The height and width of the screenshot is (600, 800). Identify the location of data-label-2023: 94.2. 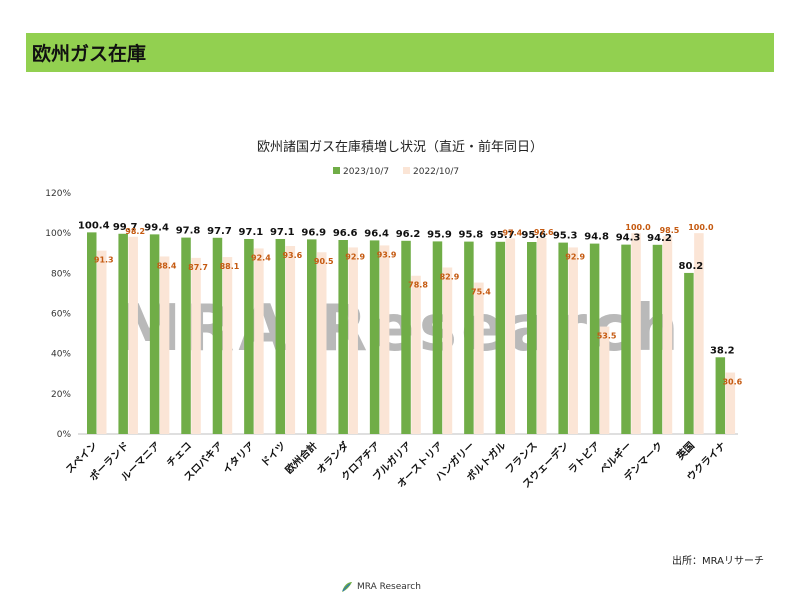
(659, 238).